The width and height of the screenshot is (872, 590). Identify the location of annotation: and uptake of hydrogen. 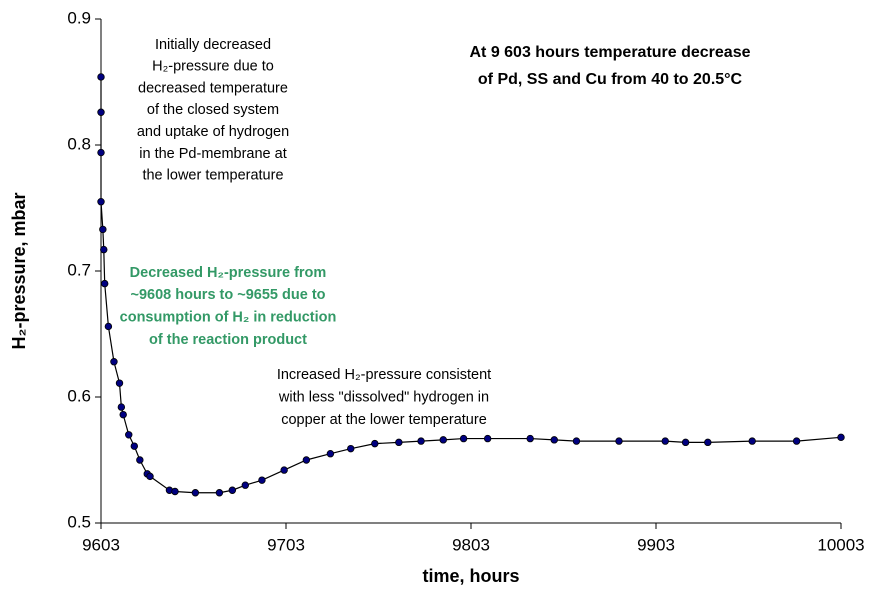
(213, 132).